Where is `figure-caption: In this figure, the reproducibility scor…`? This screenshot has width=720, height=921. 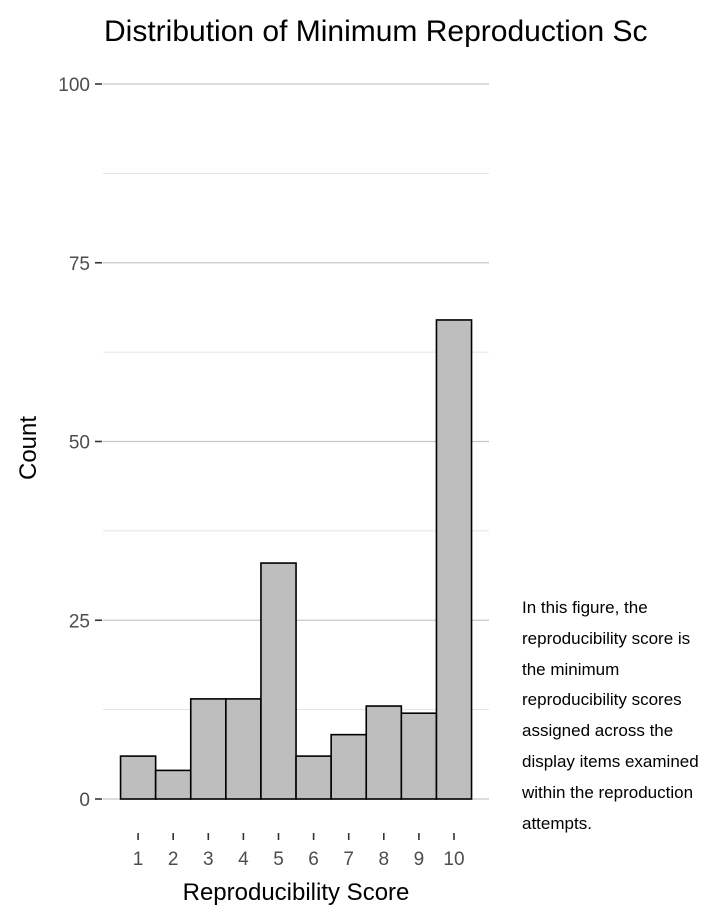
figure-caption: In this figure, the reproducibility scor… is located at coordinates (610, 715).